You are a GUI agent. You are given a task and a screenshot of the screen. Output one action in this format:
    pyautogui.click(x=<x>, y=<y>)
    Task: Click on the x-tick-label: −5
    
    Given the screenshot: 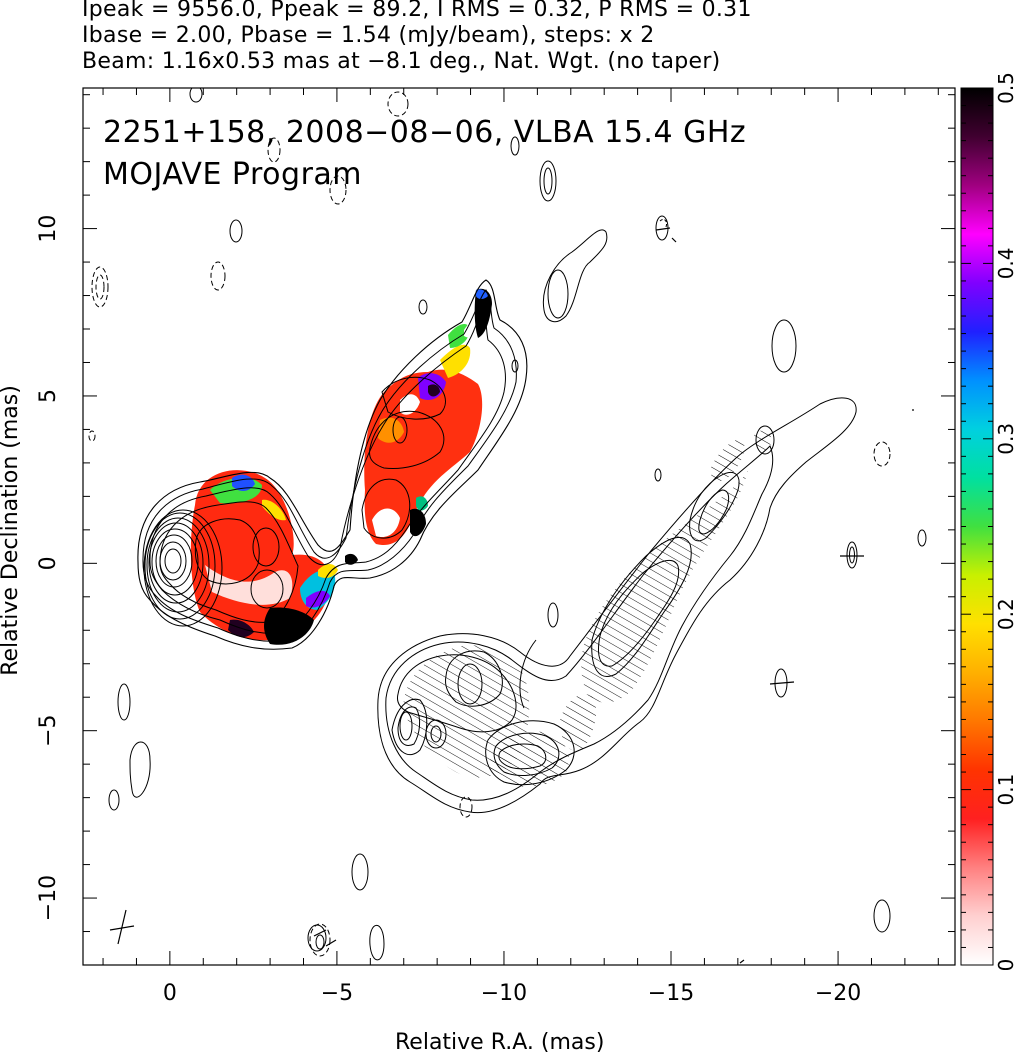 What is the action you would take?
    pyautogui.click(x=337, y=993)
    